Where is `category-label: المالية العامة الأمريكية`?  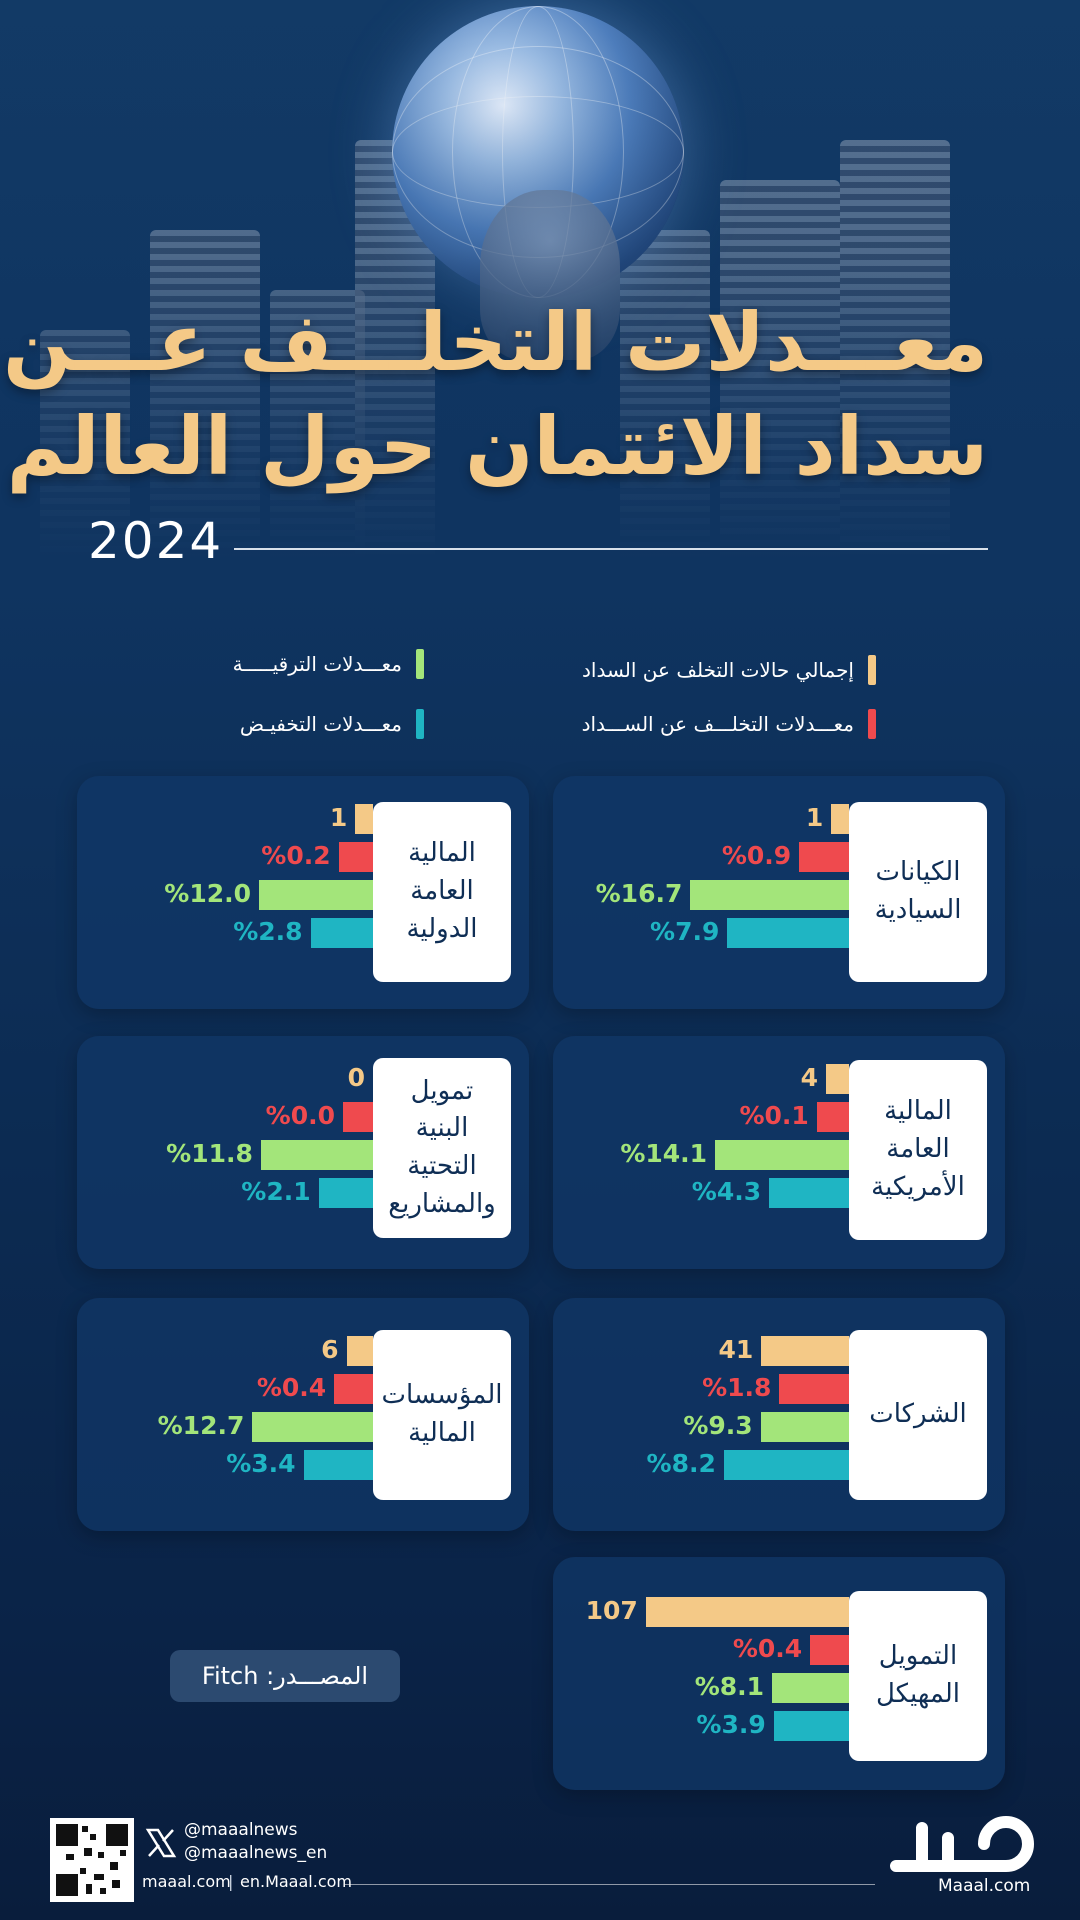
category-label: المالية العامة الأمريكية is located at coordinates (918, 1149).